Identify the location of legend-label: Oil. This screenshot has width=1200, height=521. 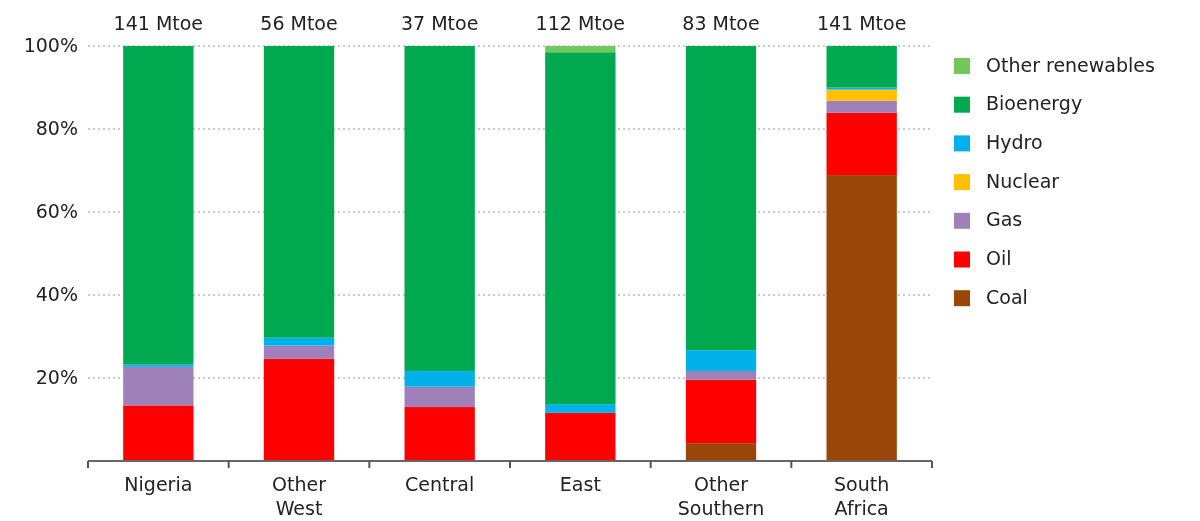
(999, 258).